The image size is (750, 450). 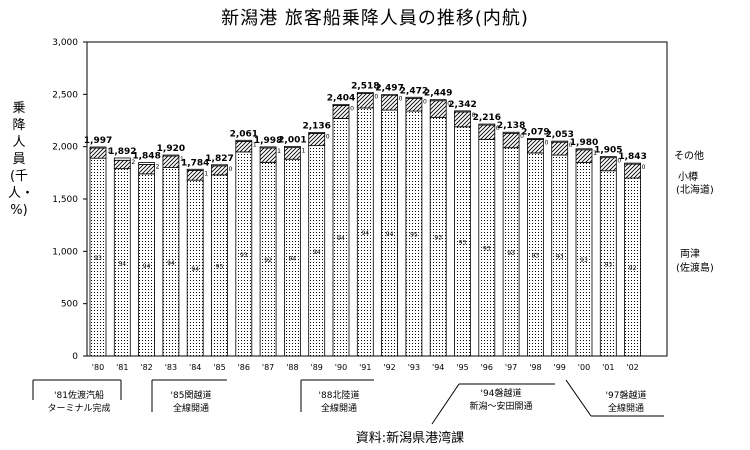 What do you see at coordinates (501, 401) in the screenshot?
I see `annotation-1994: '94磐越道 新潟～安田開通` at bounding box center [501, 401].